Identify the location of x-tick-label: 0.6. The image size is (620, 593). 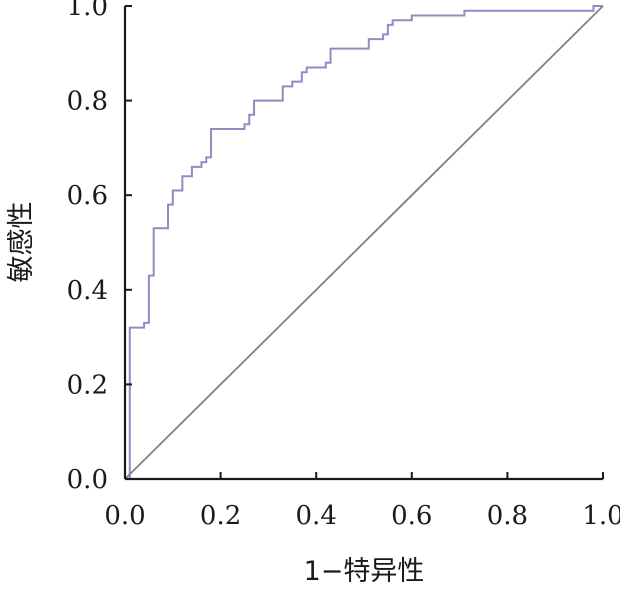
(411, 516).